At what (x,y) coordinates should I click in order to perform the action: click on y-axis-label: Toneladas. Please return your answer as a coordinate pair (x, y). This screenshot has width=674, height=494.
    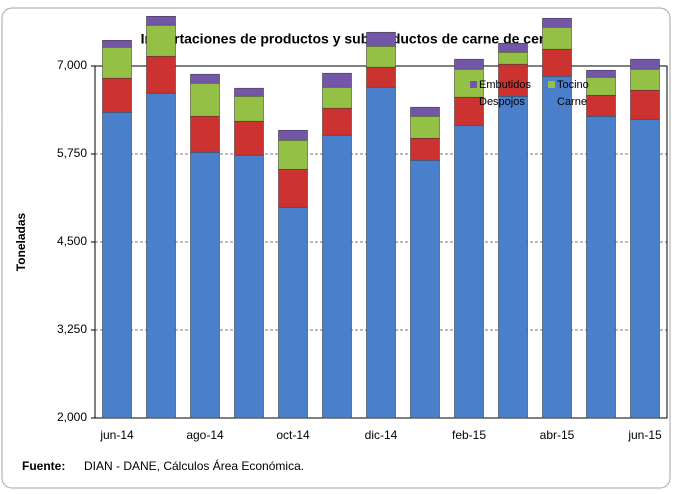
    Looking at the image, I should click on (21, 241).